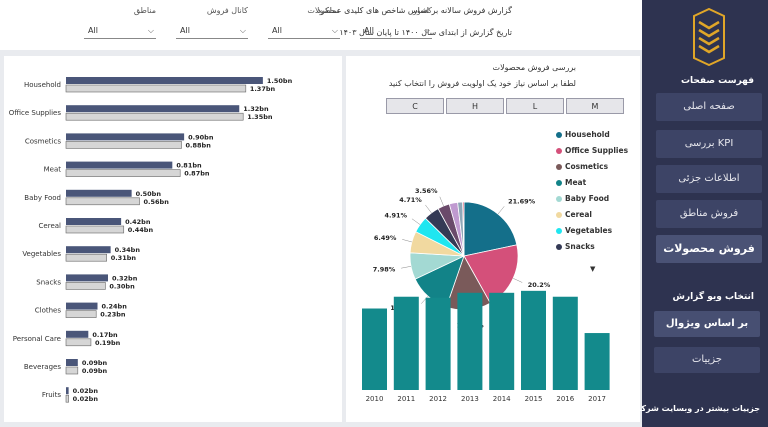 This screenshot has height=427, width=768. What do you see at coordinates (199, 145) in the screenshot?
I see `data-label: 0.88bn` at bounding box center [199, 145].